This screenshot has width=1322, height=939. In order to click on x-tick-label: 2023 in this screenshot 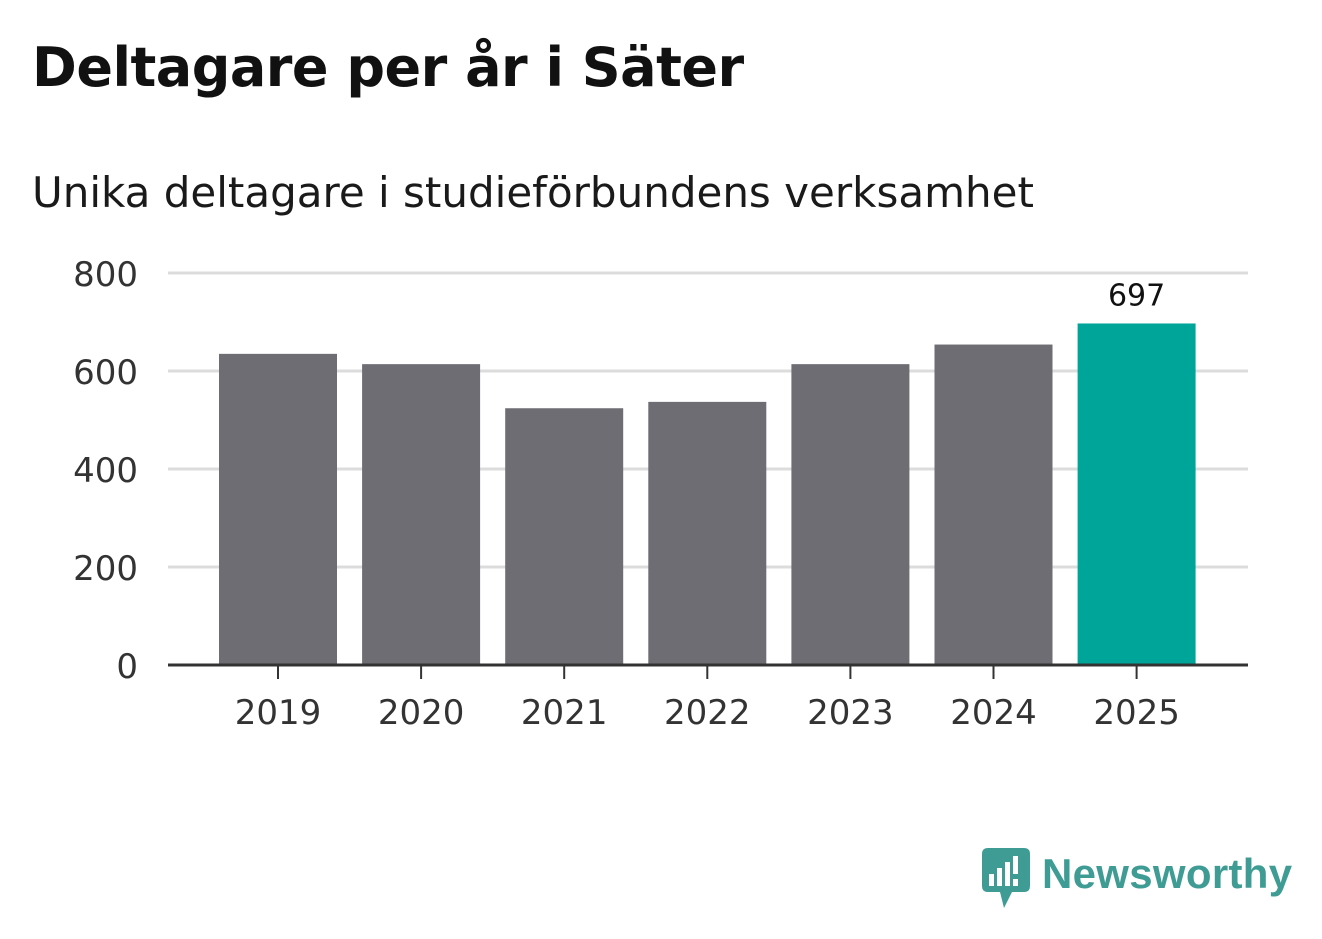, I will do `click(850, 713)`.